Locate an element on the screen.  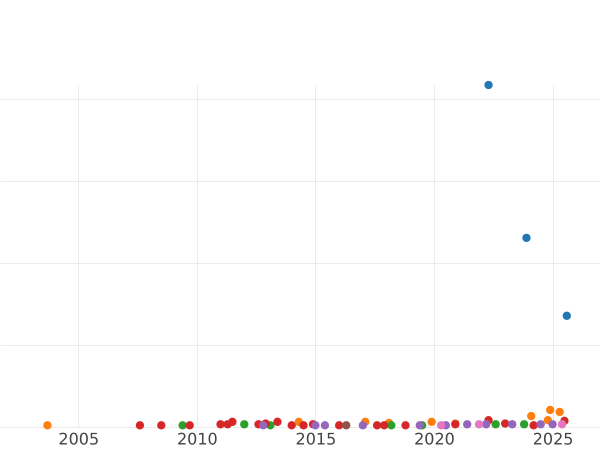
x-tick-label: 2020 is located at coordinates (434, 439).